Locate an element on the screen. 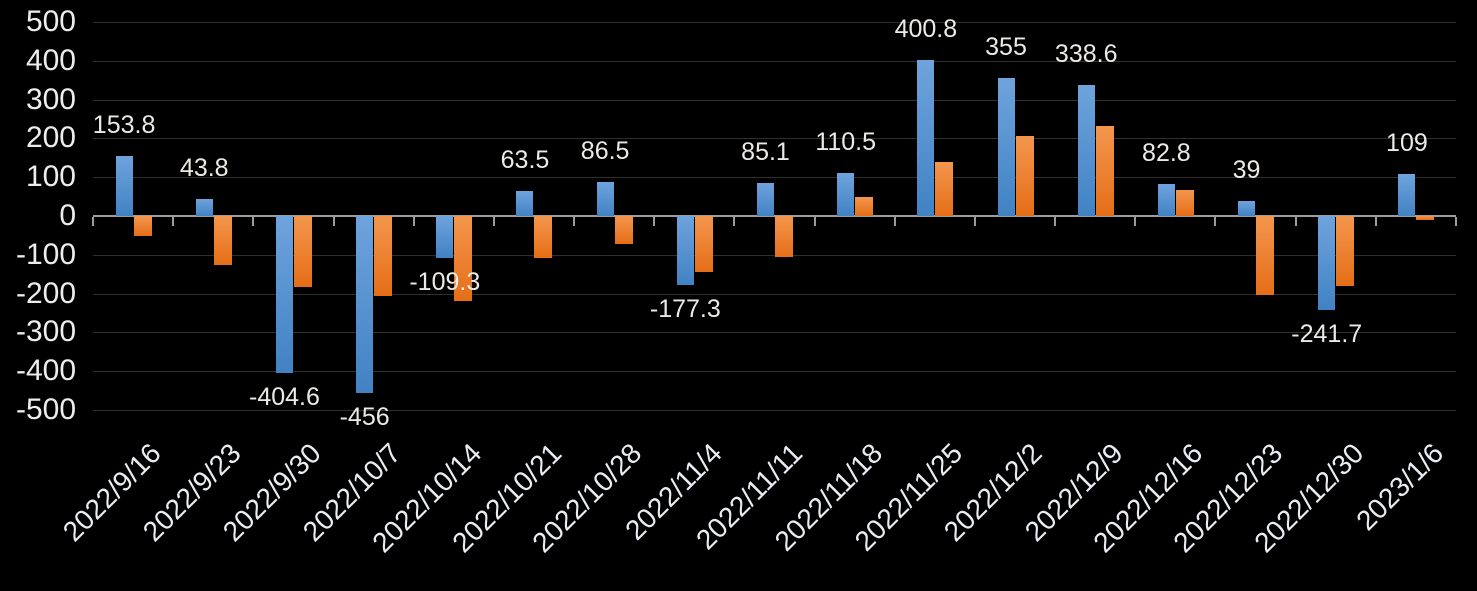  y-axis-label: 100 is located at coordinates (50, 177).